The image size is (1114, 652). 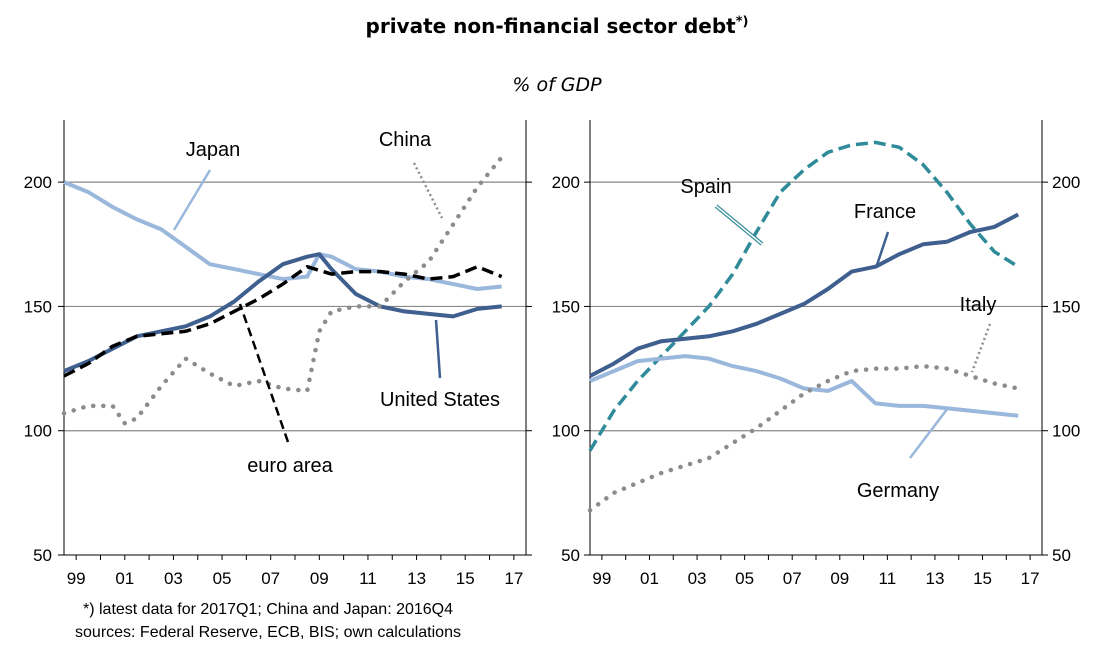 I want to click on series-label-germany: Germany, so click(x=898, y=491).